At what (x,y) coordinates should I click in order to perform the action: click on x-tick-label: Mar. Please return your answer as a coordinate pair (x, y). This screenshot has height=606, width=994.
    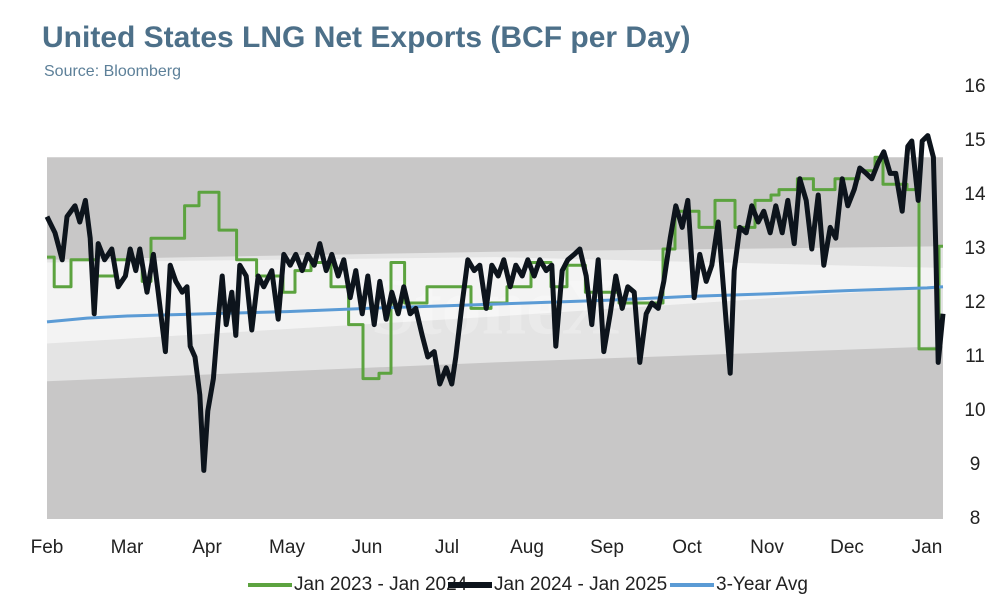
    Looking at the image, I should click on (127, 547).